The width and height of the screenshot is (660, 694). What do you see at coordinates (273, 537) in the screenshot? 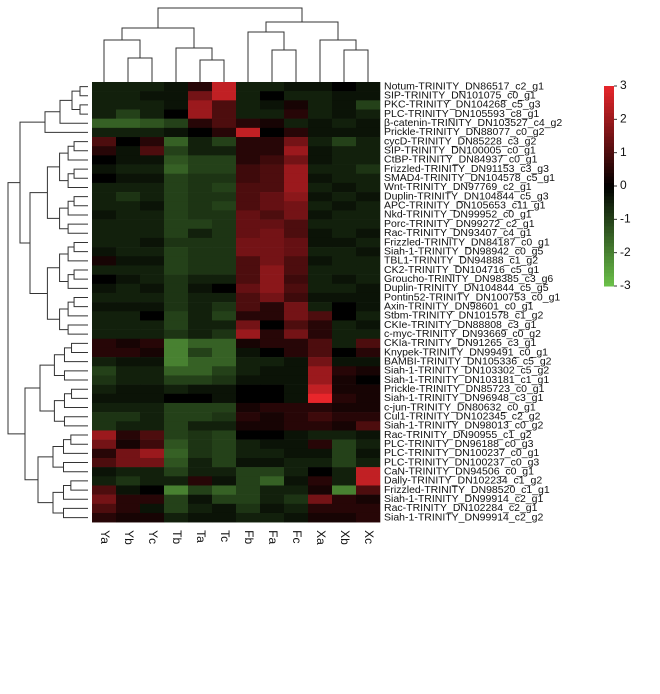
I see `column-label: Fa` at bounding box center [273, 537].